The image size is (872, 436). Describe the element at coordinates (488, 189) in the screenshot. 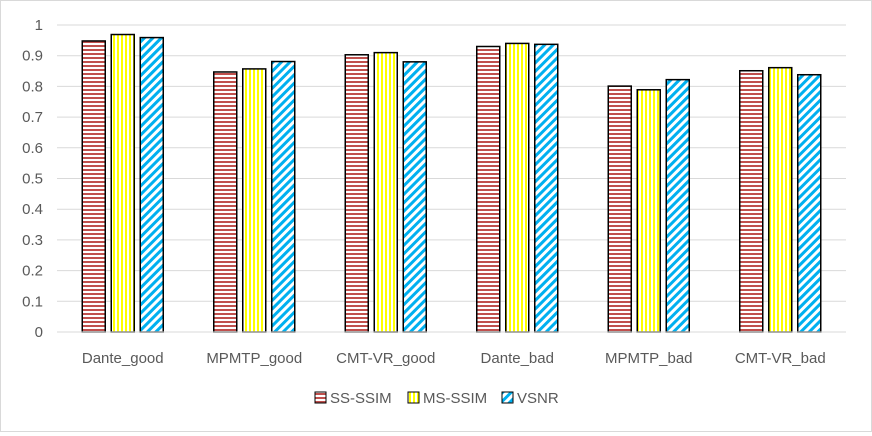

I see `bar-ss-ssim-dante_bad` at that location.